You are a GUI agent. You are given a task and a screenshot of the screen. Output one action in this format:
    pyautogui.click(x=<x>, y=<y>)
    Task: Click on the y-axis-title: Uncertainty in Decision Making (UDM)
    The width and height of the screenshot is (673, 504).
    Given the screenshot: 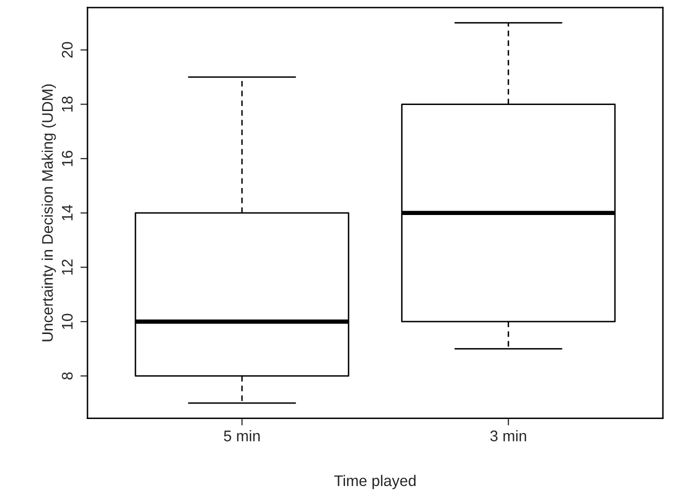 What is the action you would take?
    pyautogui.click(x=49, y=213)
    